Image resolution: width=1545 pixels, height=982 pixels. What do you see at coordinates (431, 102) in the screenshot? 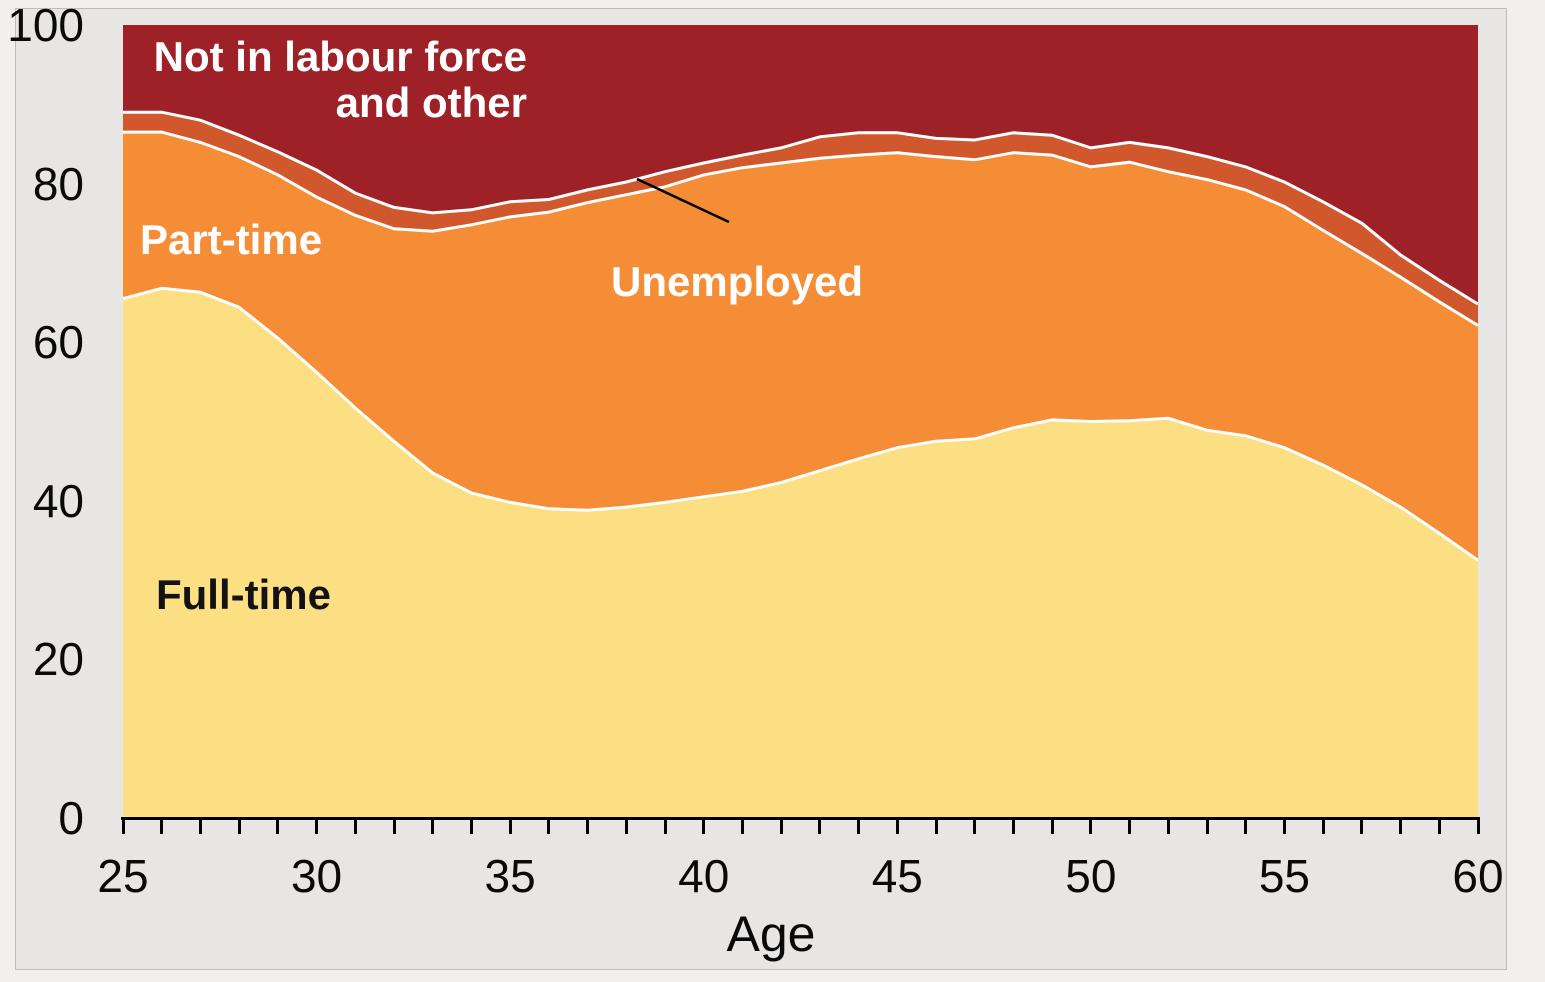
I see `nilf-area-label-line2: and other` at bounding box center [431, 102].